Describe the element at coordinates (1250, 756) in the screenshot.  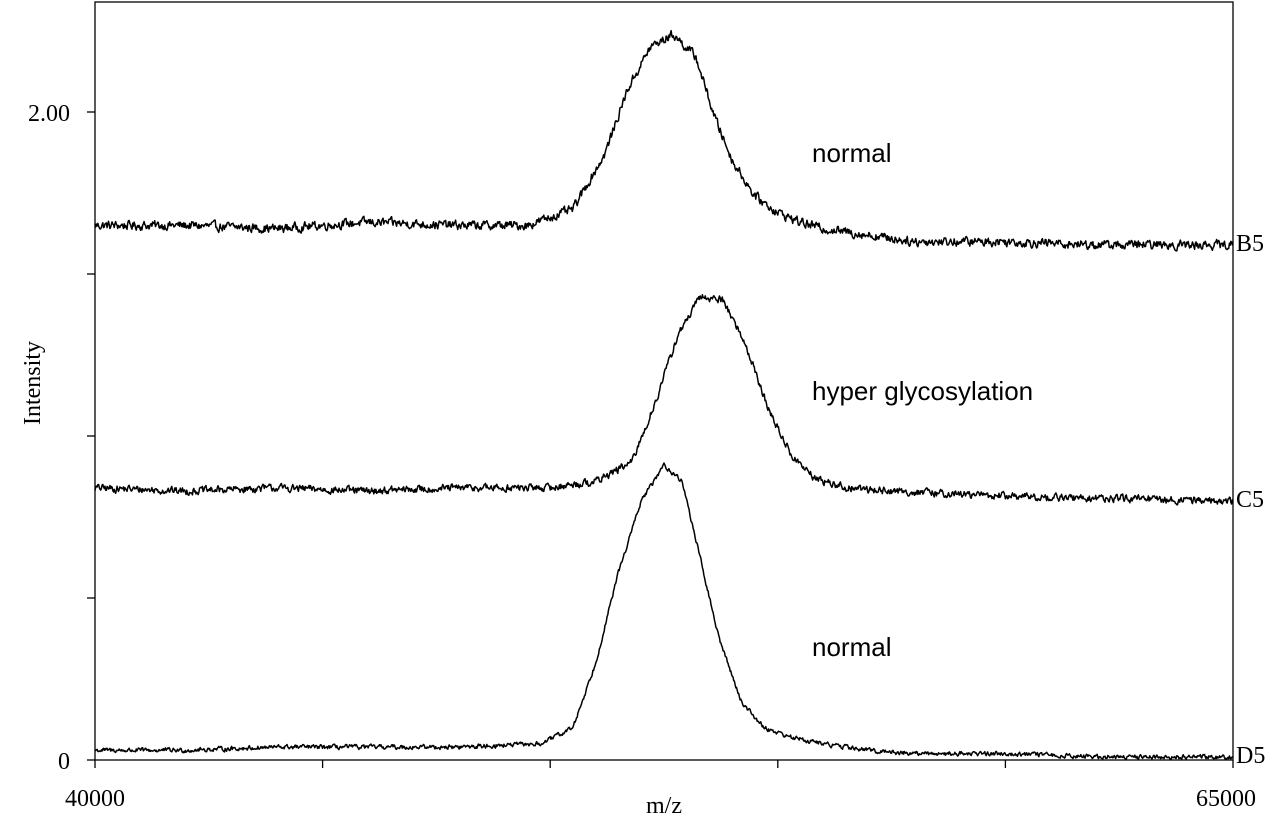
I see `series-label-d5: D5` at that location.